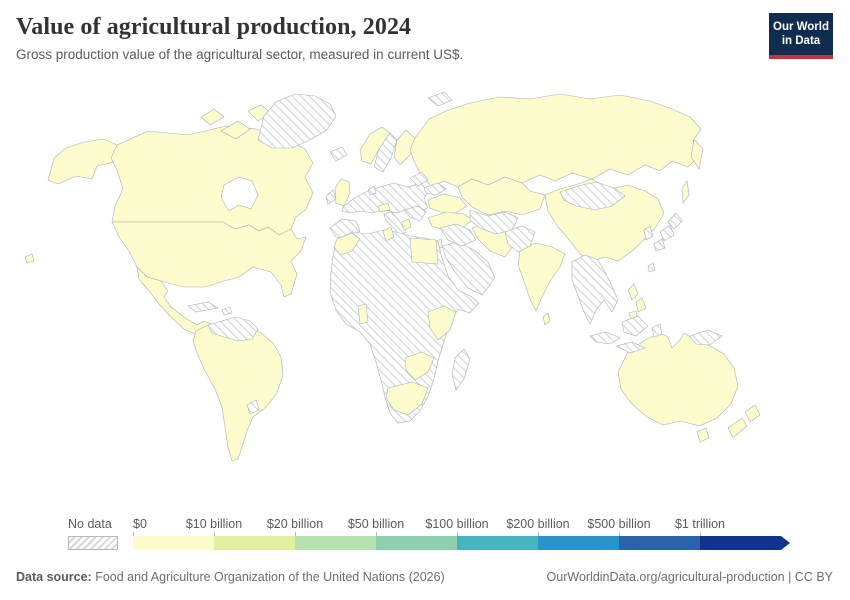  I want to click on region-iraq-syria-no-data, so click(458, 235).